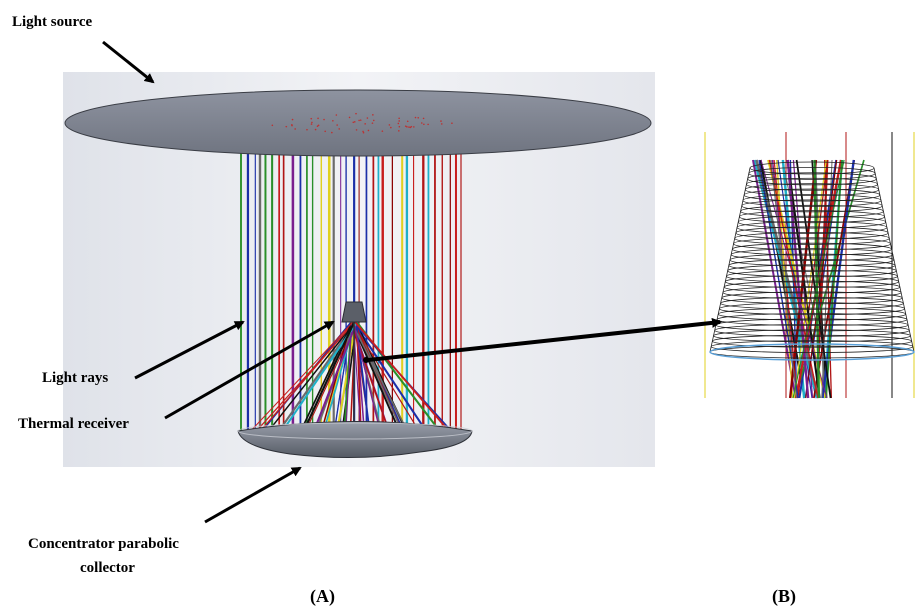 The height and width of the screenshot is (611, 923). Describe the element at coordinates (812, 352) in the screenshot. I see `coil-base-ring` at that location.